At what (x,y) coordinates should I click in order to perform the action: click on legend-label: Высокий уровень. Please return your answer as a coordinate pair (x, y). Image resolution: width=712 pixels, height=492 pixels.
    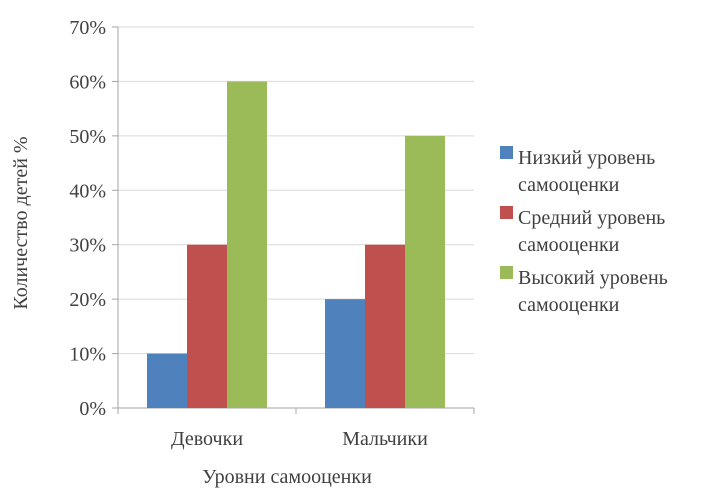
    Looking at the image, I should click on (593, 278).